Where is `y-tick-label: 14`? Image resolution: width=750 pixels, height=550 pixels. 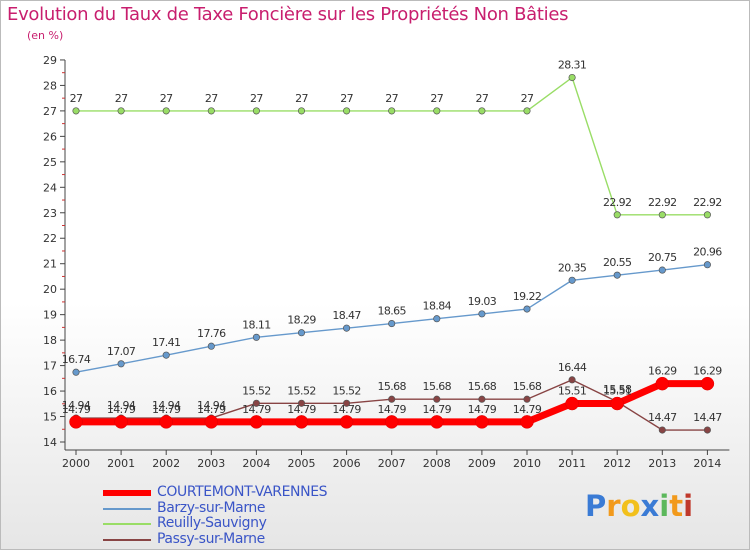
y-tick-label: 14 is located at coordinates (50, 442).